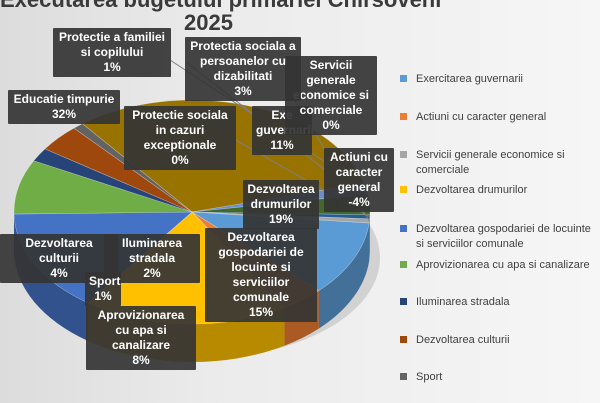  Describe the element at coordinates (208, 22) in the screenshot. I see `chart-title-year: 2025` at that location.